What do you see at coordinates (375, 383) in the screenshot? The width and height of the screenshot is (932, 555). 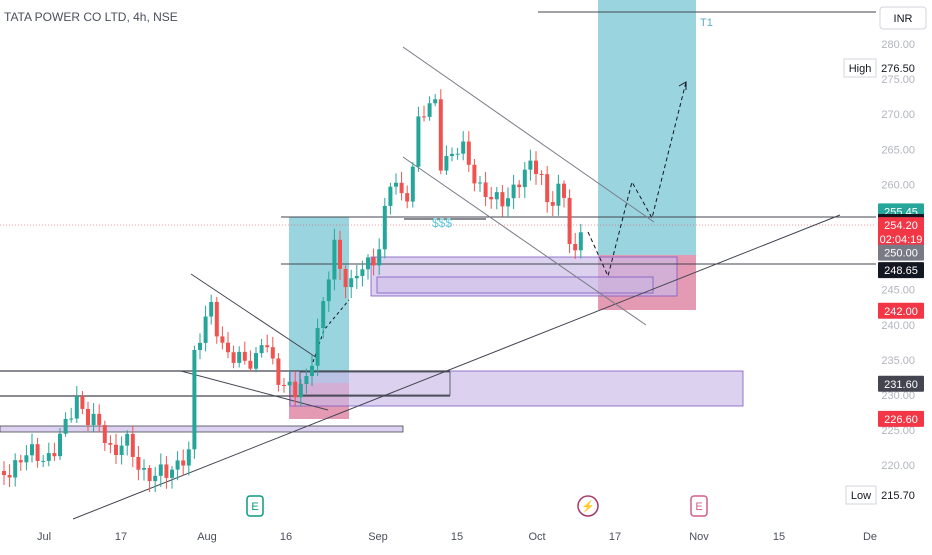 I see `demand-zone-lower-inner` at bounding box center [375, 383].